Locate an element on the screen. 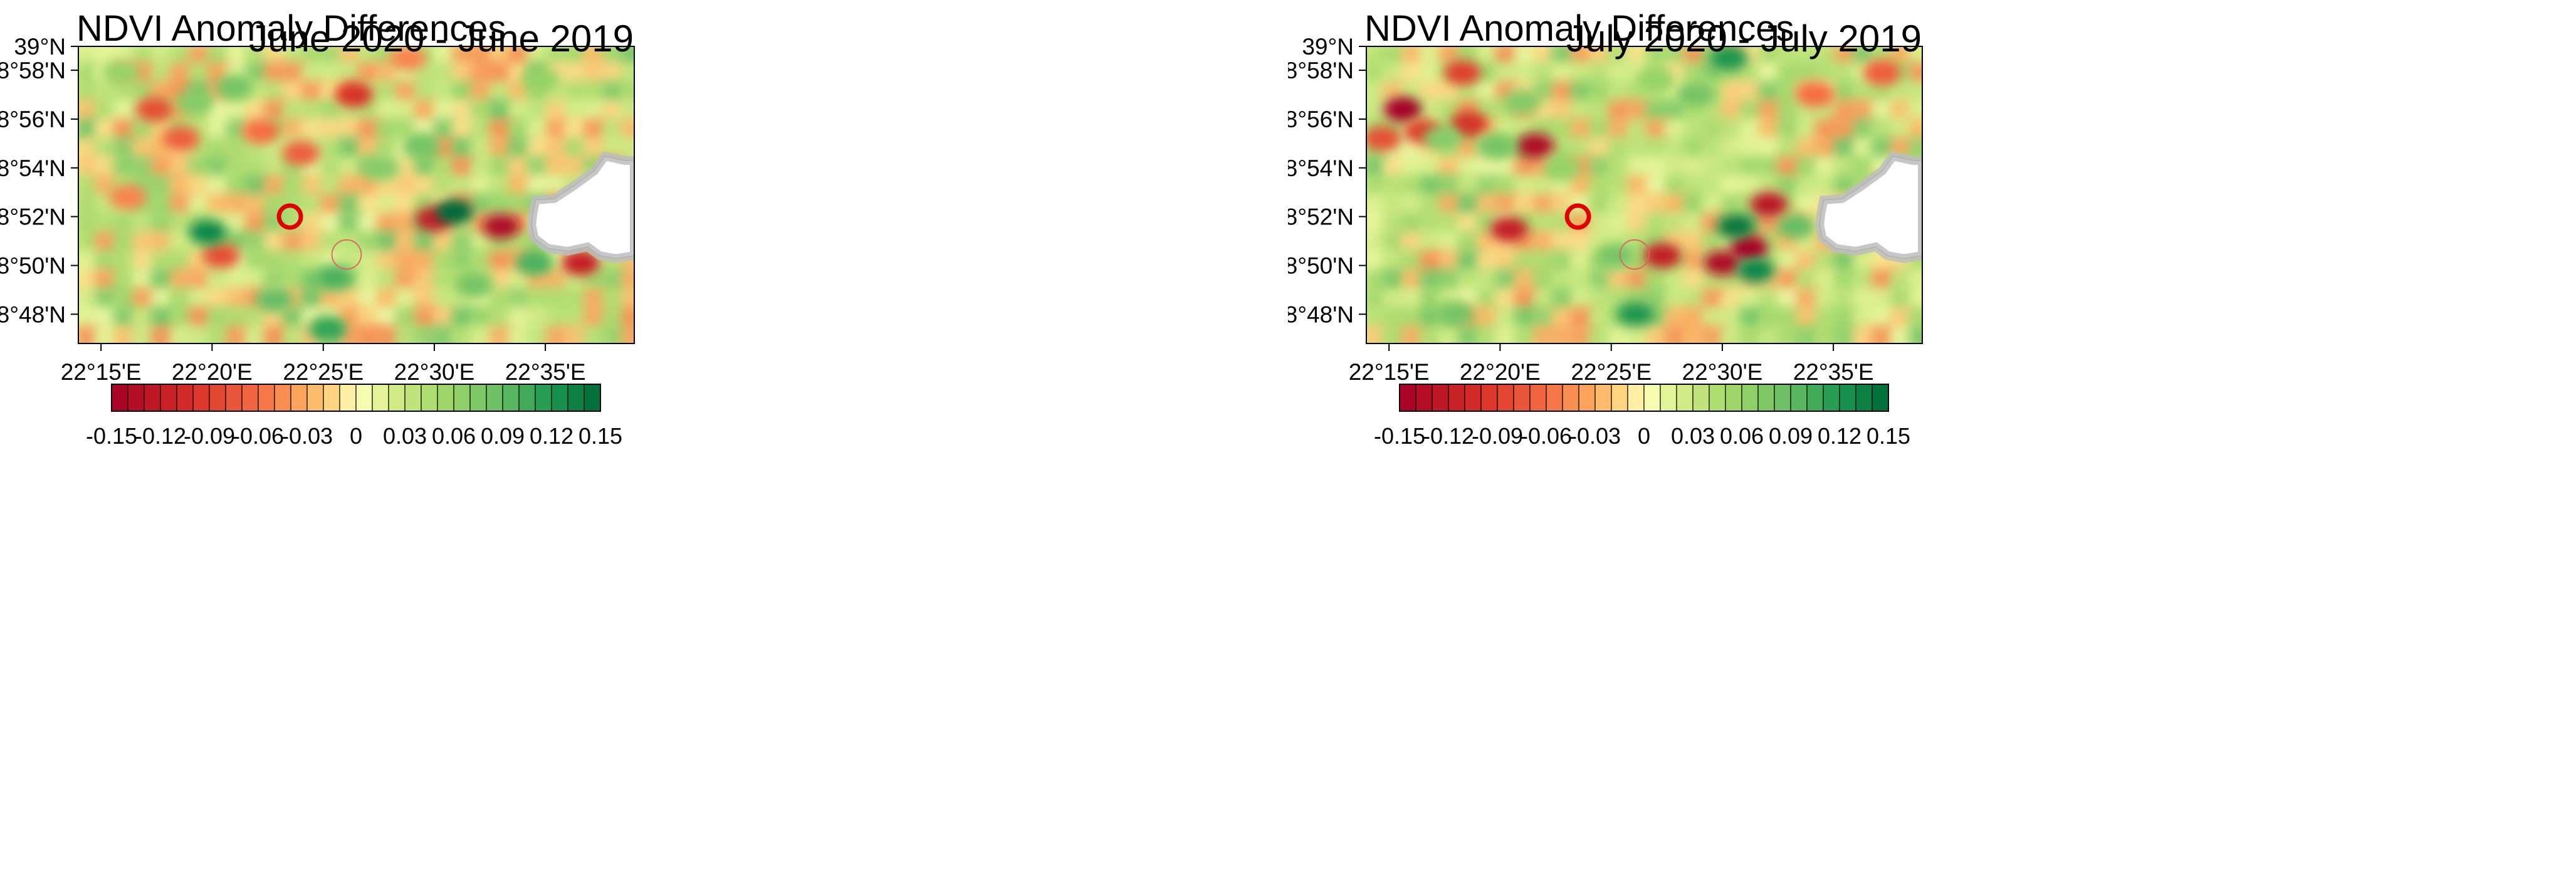  y-tick-label: 38°58'N is located at coordinates (1321, 70).